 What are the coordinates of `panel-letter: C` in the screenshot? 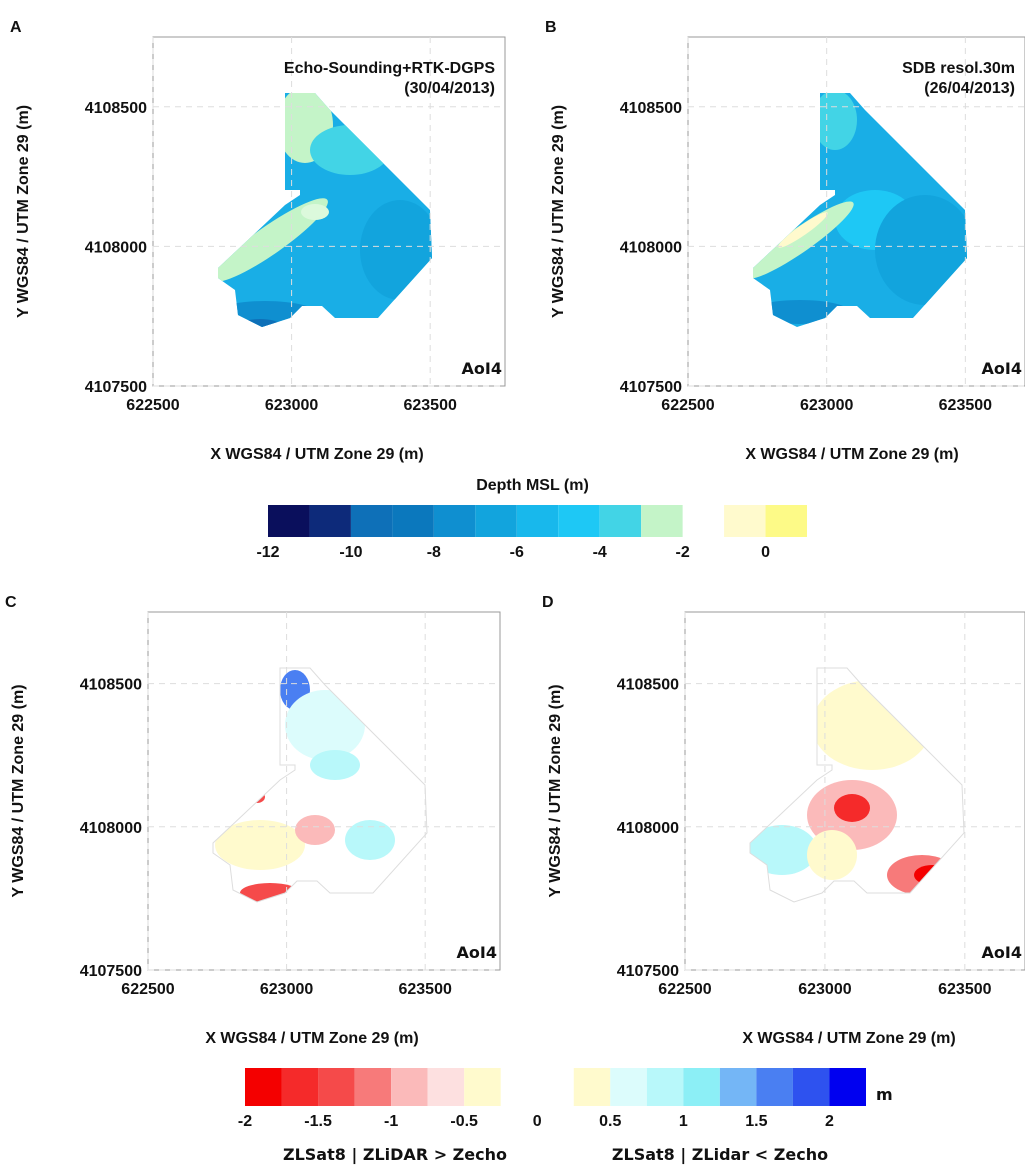 It's located at (11, 602).